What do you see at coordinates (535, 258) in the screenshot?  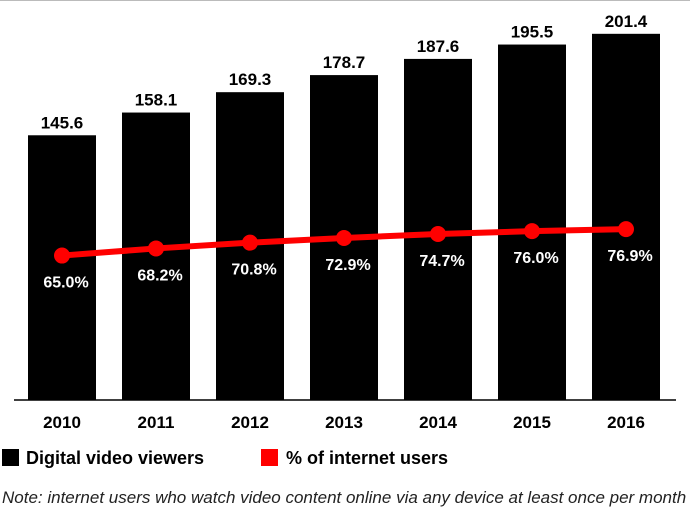 I see `pct-label-2015: 76.0%` at bounding box center [535, 258].